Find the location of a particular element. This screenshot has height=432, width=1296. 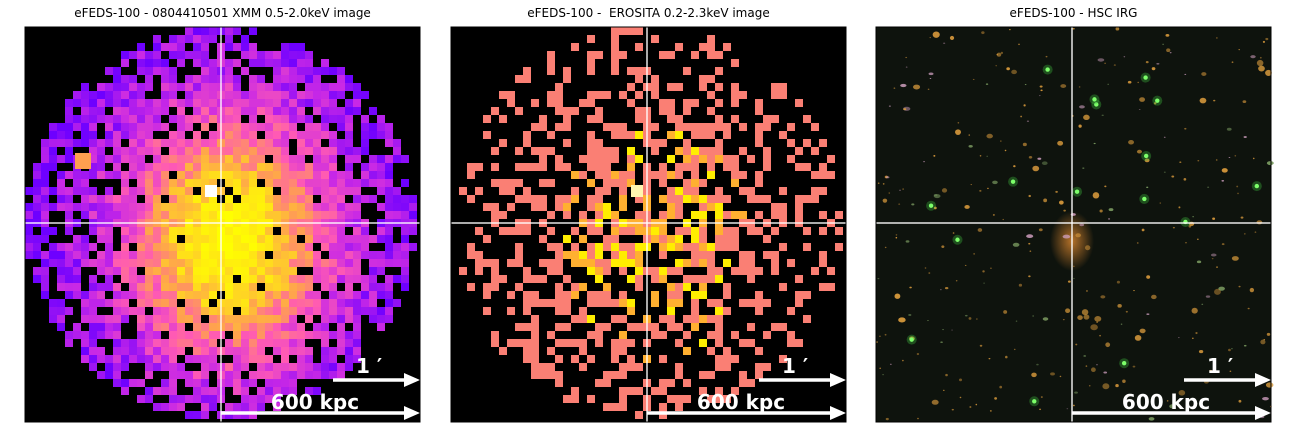

star is located at coordinates (1047, 69).